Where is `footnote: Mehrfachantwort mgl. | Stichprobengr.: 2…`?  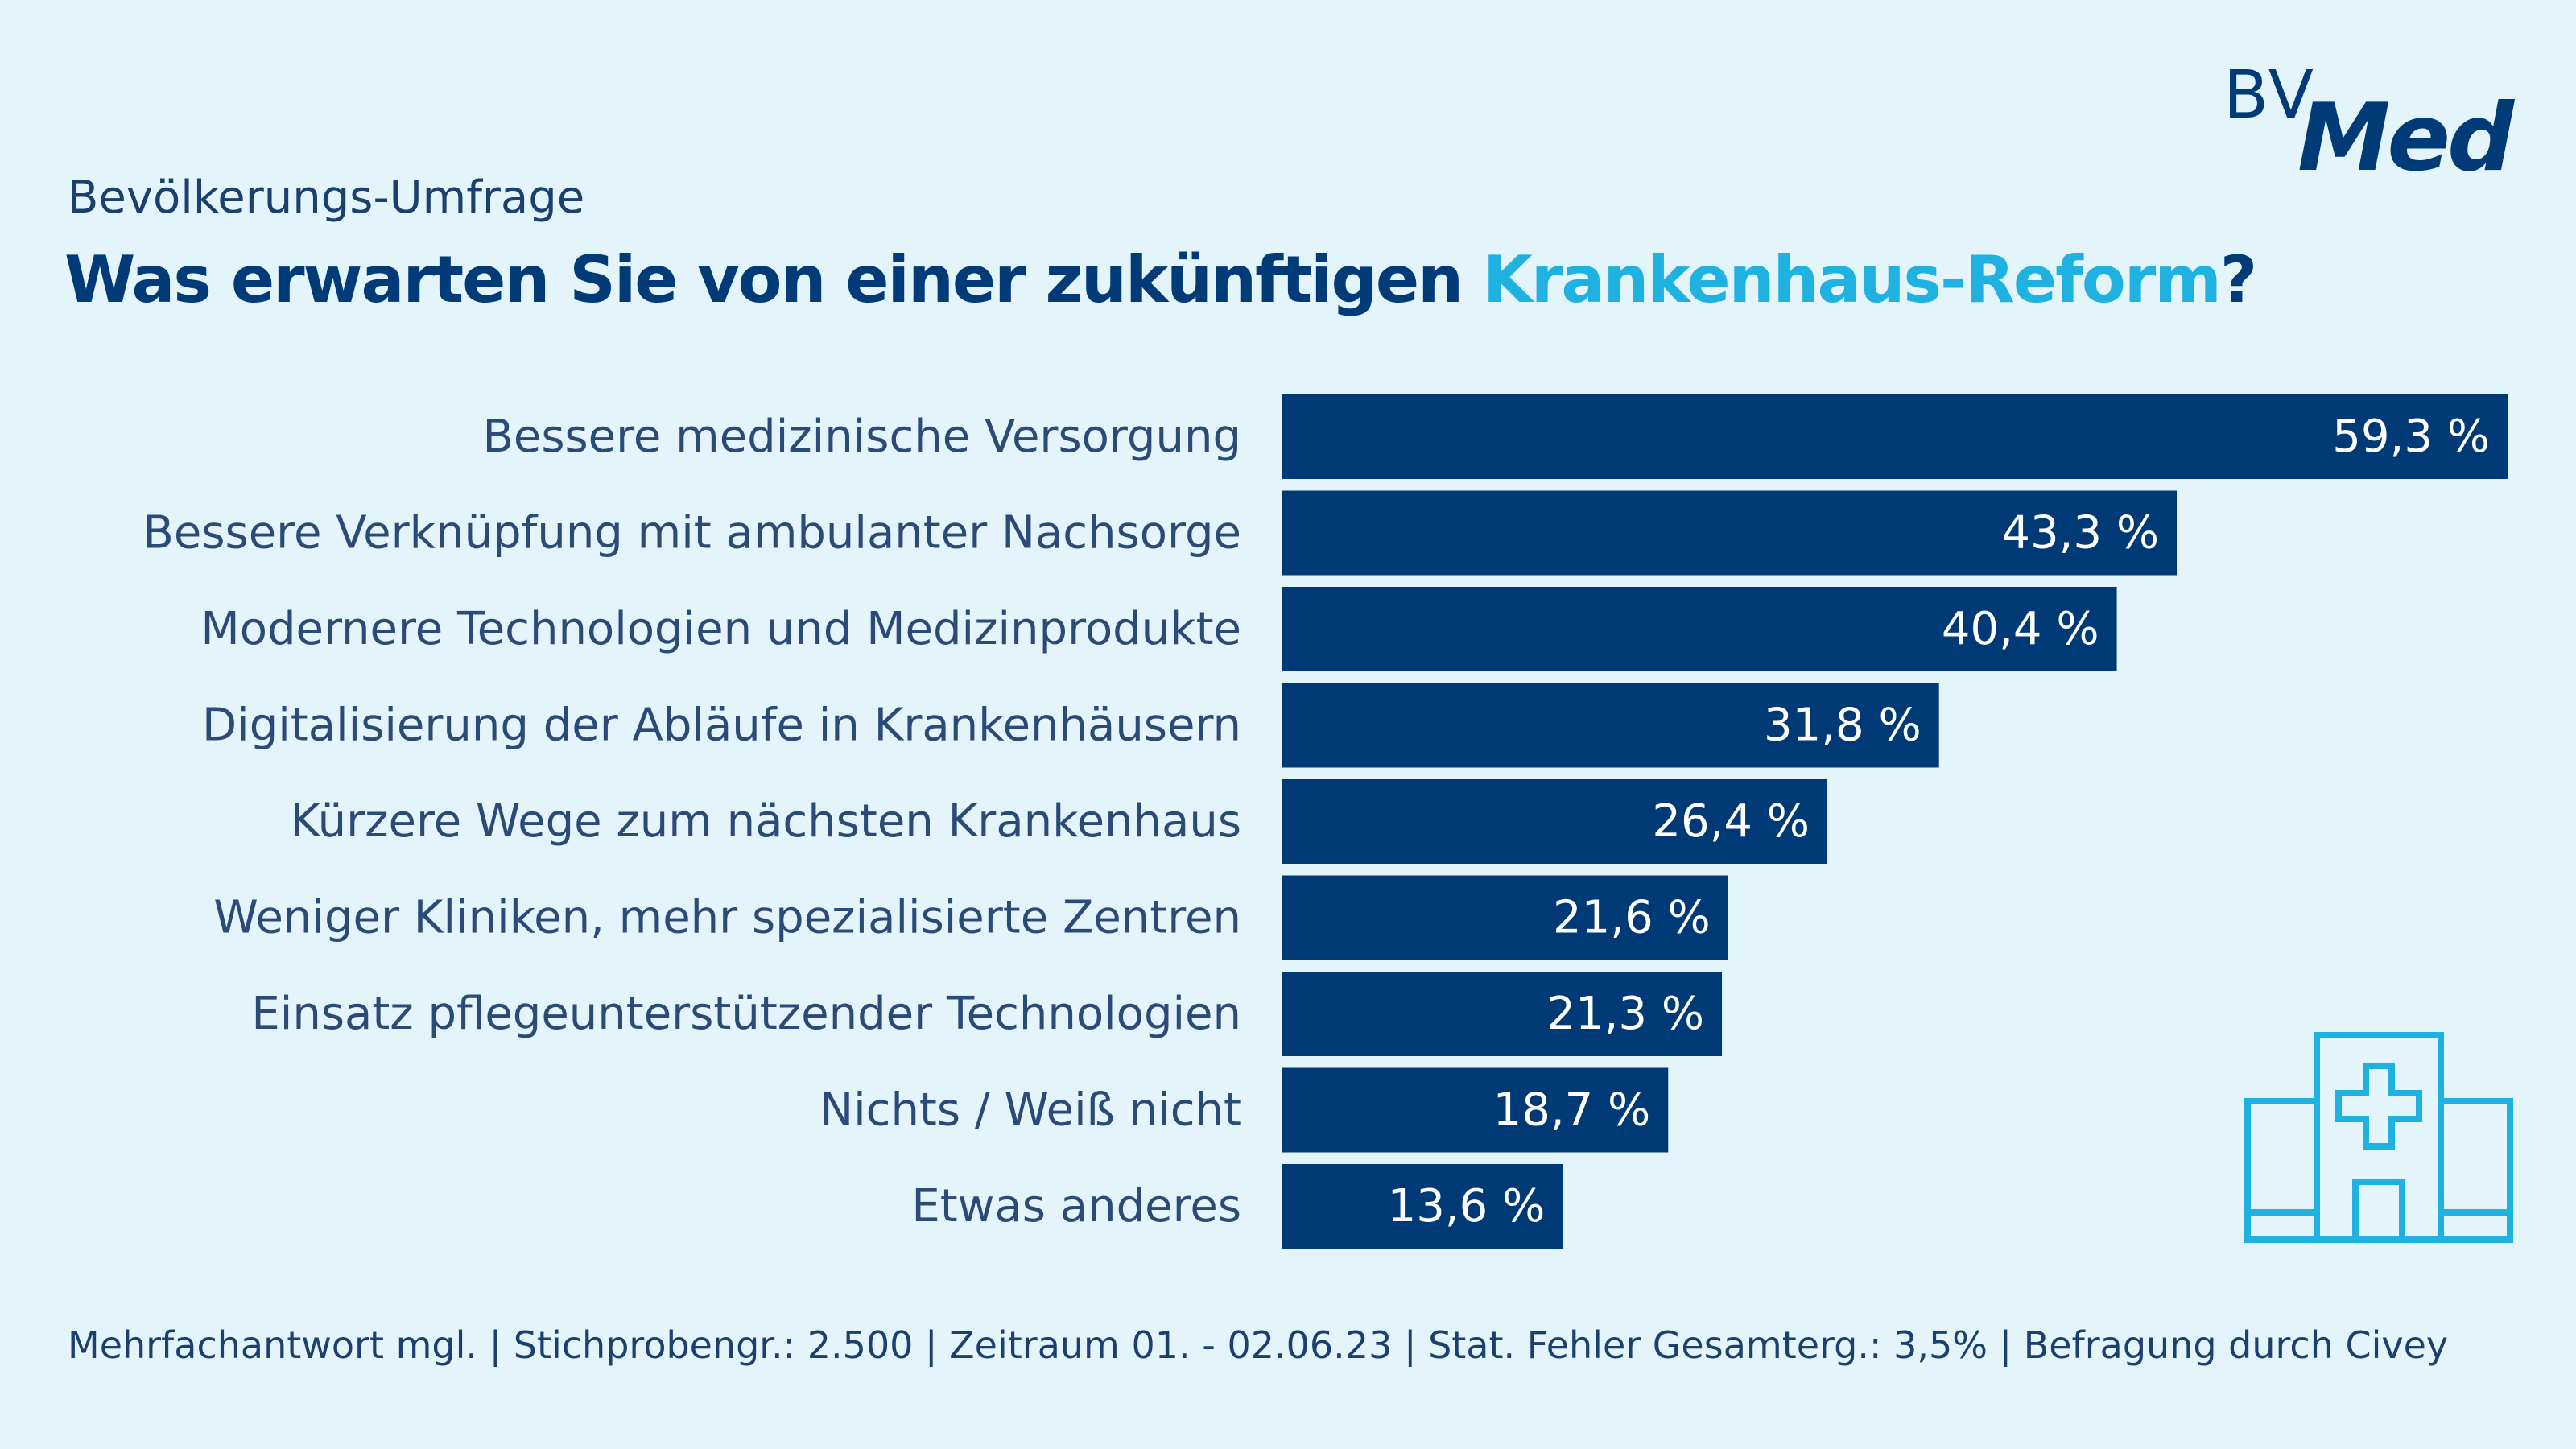
footnote: Mehrfachantwort mgl. | Stichprobengr.: 2… is located at coordinates (1258, 1345).